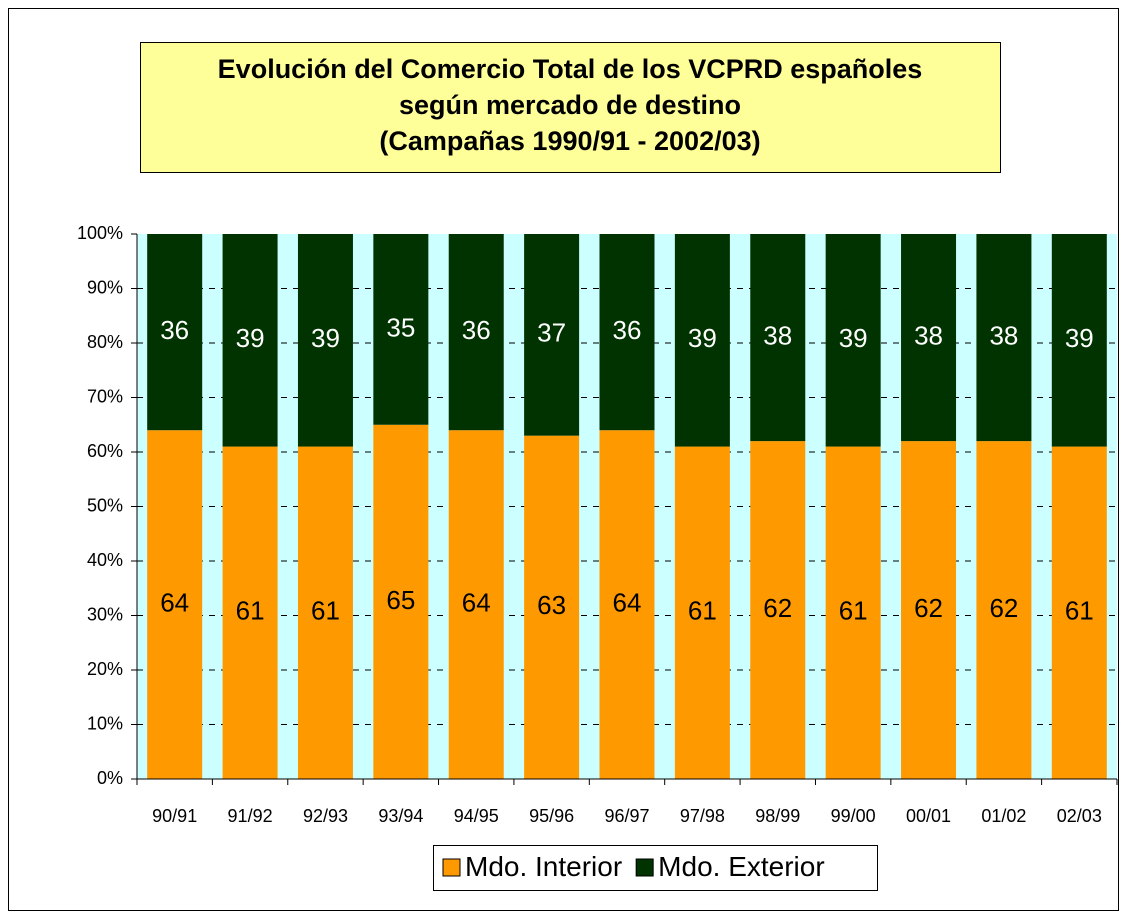 The image size is (1127, 919). Describe the element at coordinates (543, 866) in the screenshot. I see `legend-label: Mdo. Interior` at that location.